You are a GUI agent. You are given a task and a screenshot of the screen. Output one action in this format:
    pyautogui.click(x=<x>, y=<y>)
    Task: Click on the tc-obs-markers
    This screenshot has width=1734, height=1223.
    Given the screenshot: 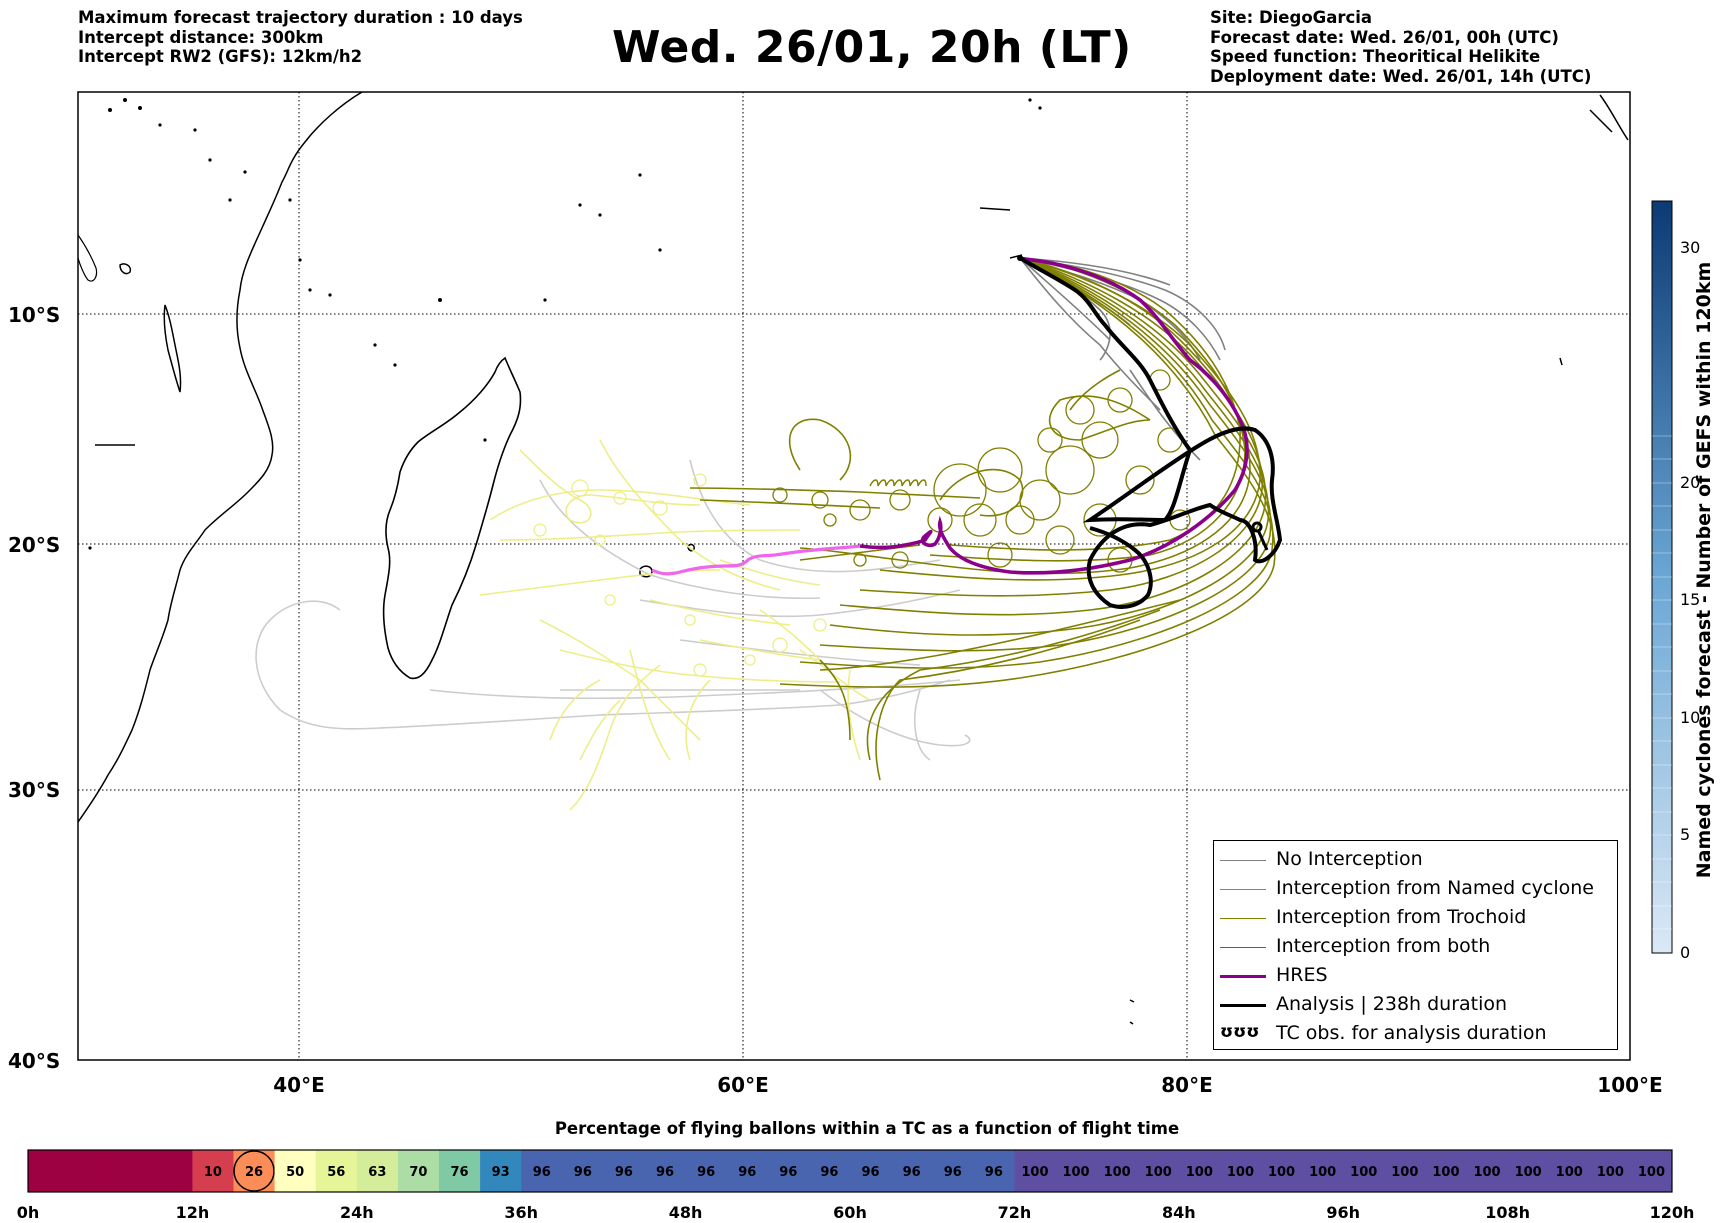 What is the action you would take?
    pyautogui.click(x=1260, y=536)
    